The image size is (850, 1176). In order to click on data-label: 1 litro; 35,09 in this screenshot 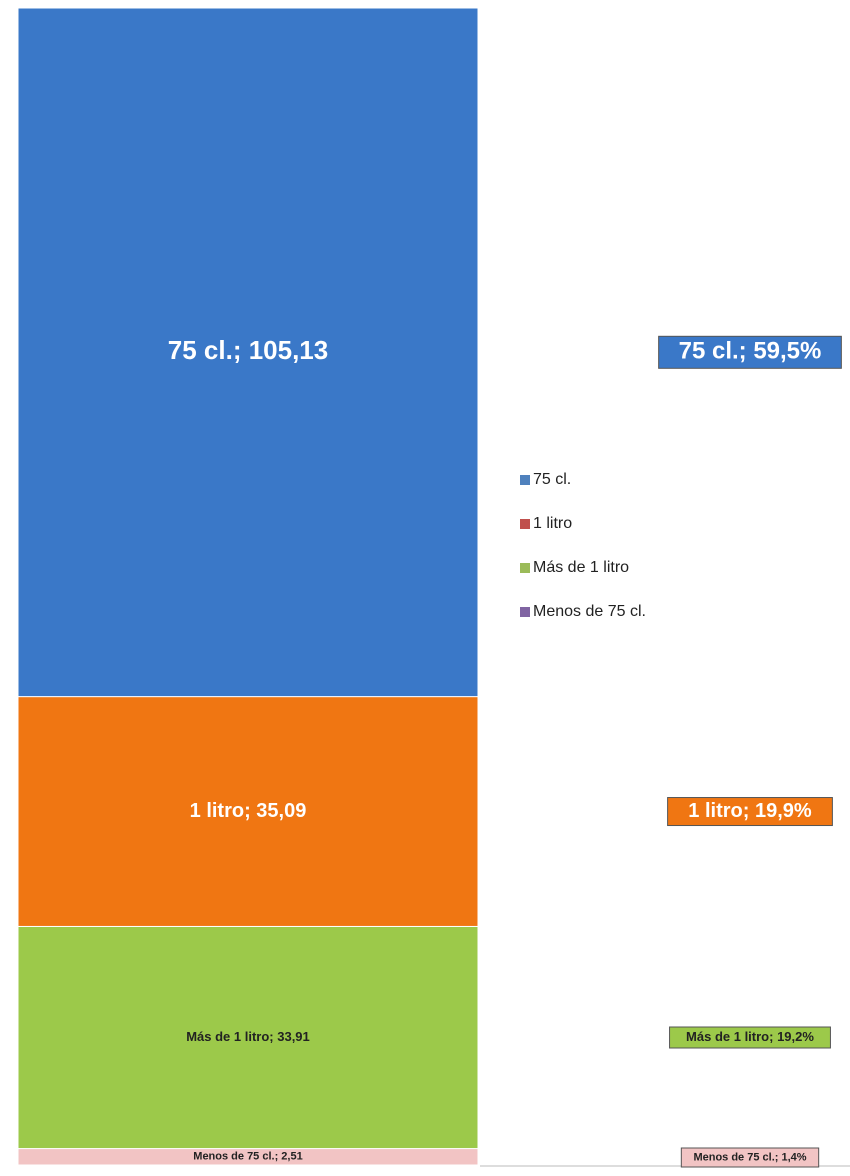, I will do `click(248, 811)`.